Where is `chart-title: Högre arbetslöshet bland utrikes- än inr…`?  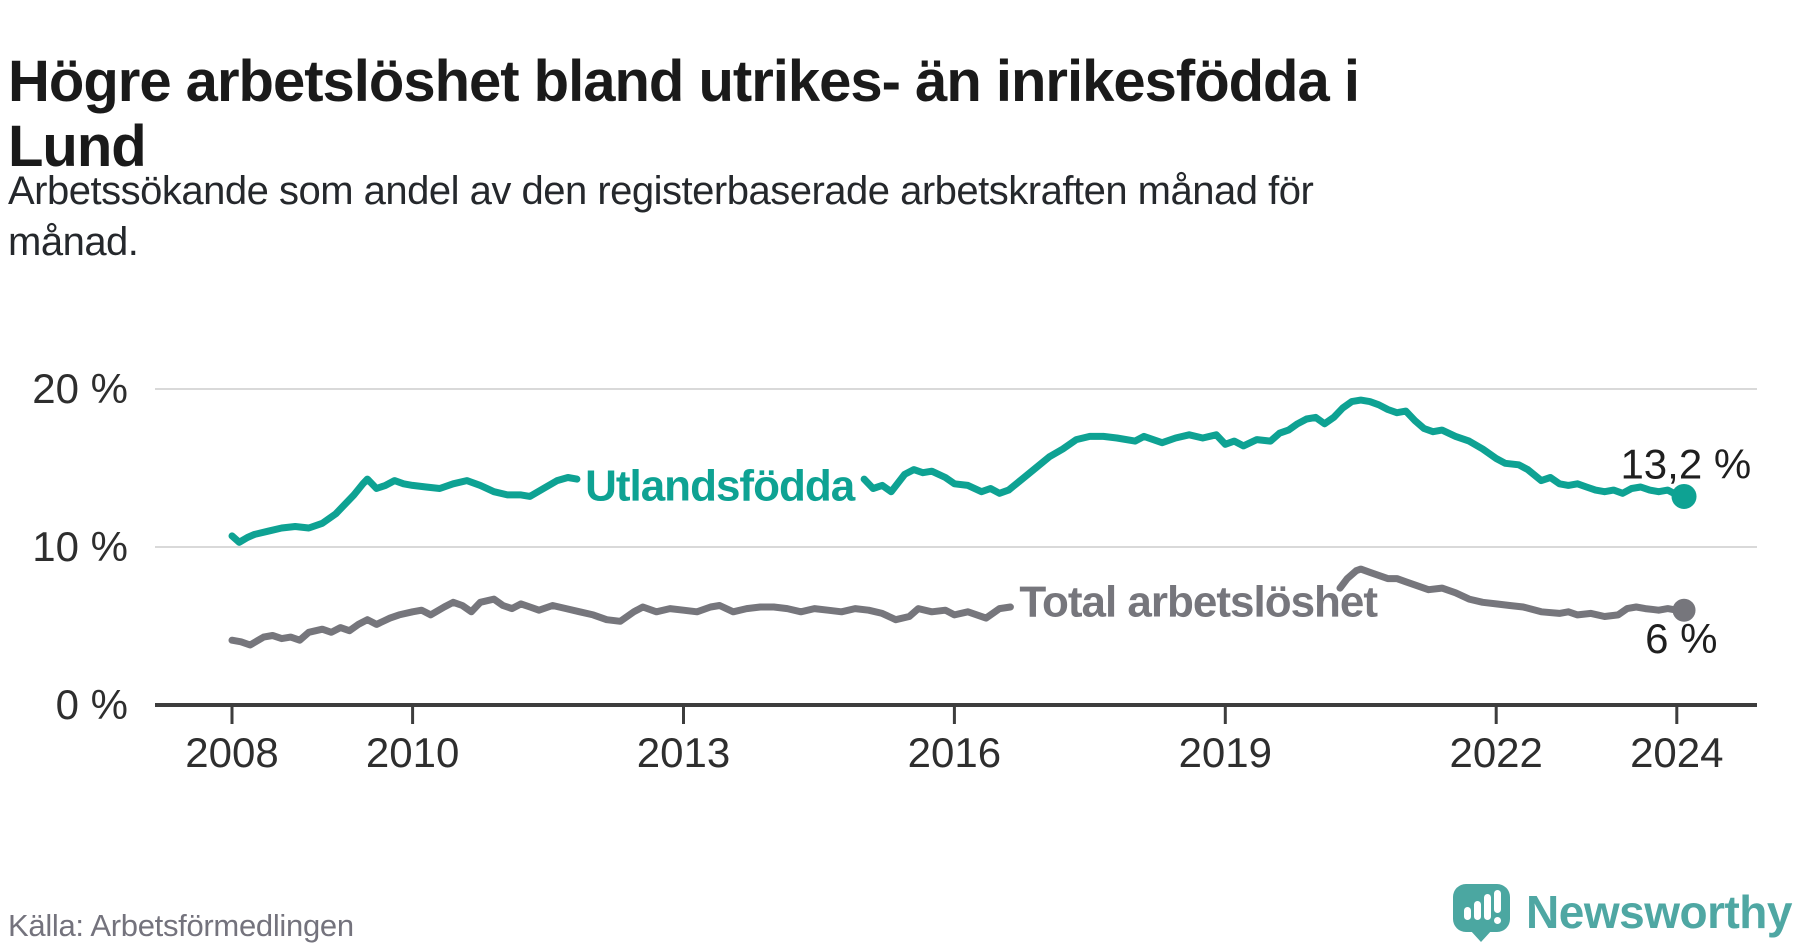 chart-title: Högre arbetslöshet bland utrikes- än inr… is located at coordinates (888, 114).